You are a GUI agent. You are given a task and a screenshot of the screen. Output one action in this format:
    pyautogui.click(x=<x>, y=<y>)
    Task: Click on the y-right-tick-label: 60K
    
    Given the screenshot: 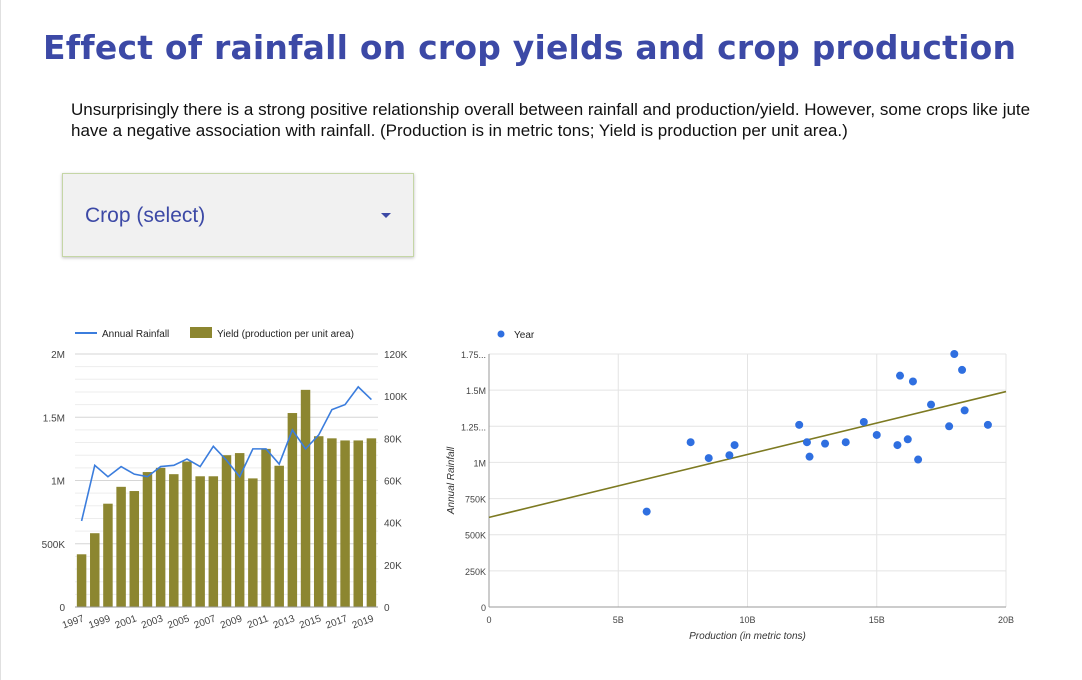 What is the action you would take?
    pyautogui.click(x=393, y=482)
    